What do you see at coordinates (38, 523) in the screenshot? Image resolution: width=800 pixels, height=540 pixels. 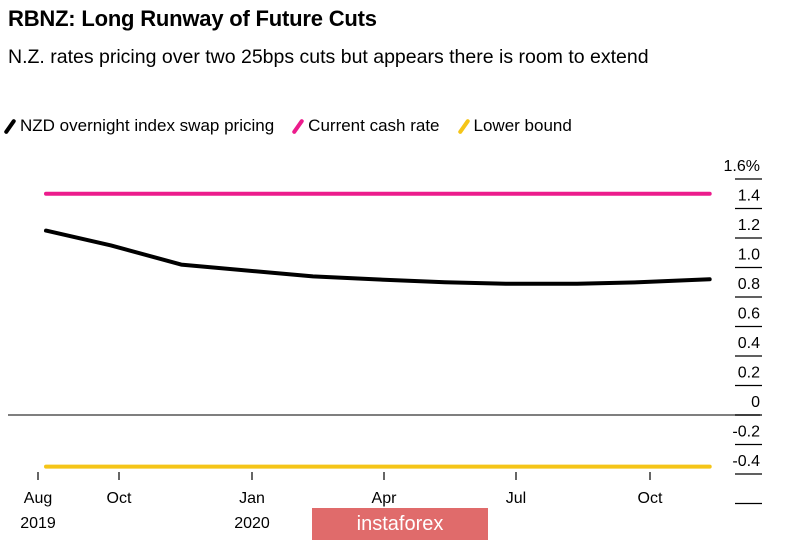 I see `x-tick-year-label: 2019` at bounding box center [38, 523].